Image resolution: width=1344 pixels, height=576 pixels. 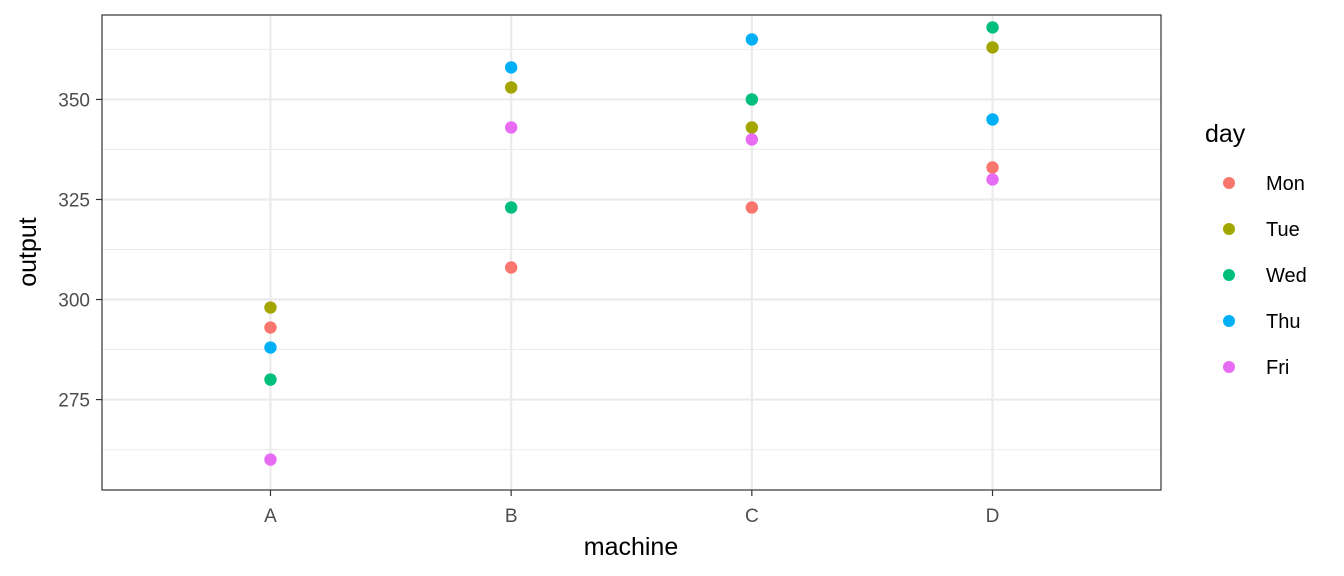 What do you see at coordinates (631, 508) in the screenshot?
I see `x-axis-ticks: A B C D` at bounding box center [631, 508].